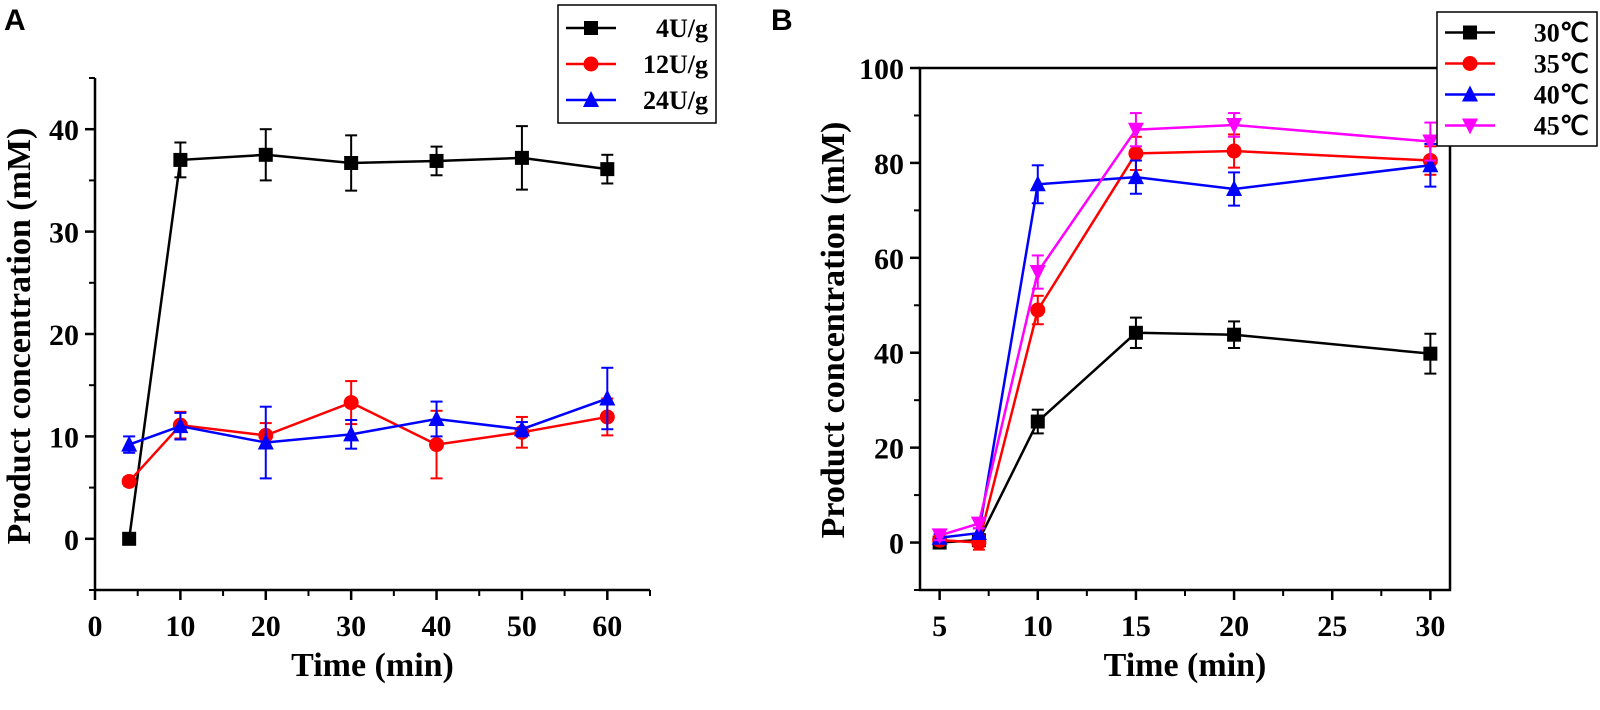 Image resolution: width=1600 pixels, height=710 pixels. What do you see at coordinates (889, 164) in the screenshot?
I see `y-tick-label: 80` at bounding box center [889, 164].